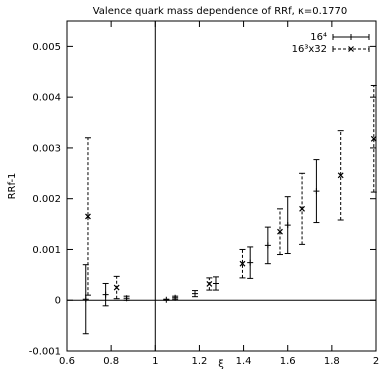  I want to click on y-tick-label: 0.001, so click(46, 250).